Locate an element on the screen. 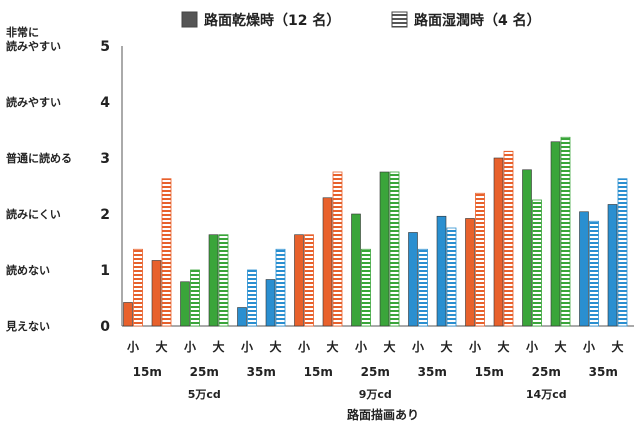 This screenshot has width=641, height=425. legend-label-dry: 路面乾燥時（12 名） is located at coordinates (272, 20).